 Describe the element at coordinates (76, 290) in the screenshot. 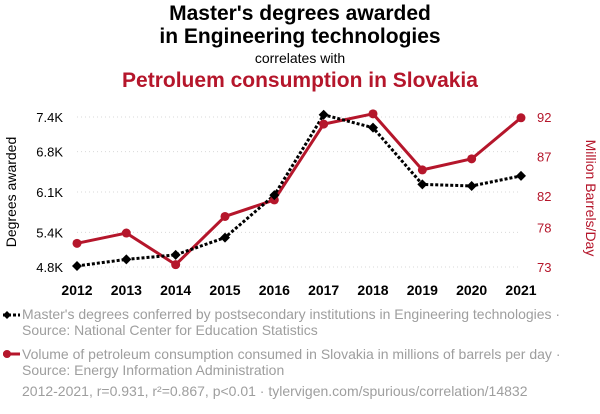

I see `x-tick-label: 2012` at that location.